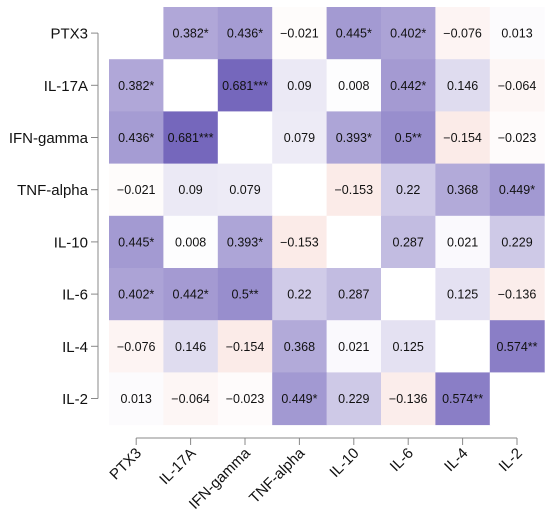  I want to click on row-label: IL-6, so click(75, 295).